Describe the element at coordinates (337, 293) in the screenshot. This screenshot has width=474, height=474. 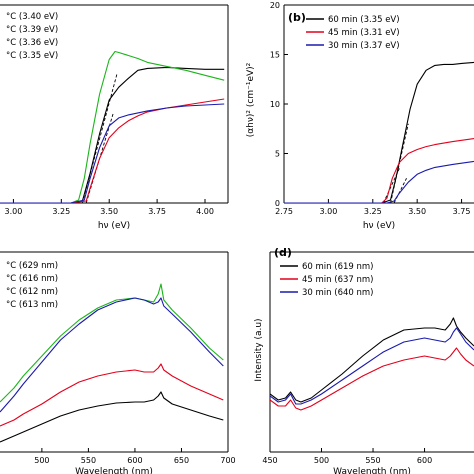
I see `legend-entry: 30 min (640 nm)` at that location.